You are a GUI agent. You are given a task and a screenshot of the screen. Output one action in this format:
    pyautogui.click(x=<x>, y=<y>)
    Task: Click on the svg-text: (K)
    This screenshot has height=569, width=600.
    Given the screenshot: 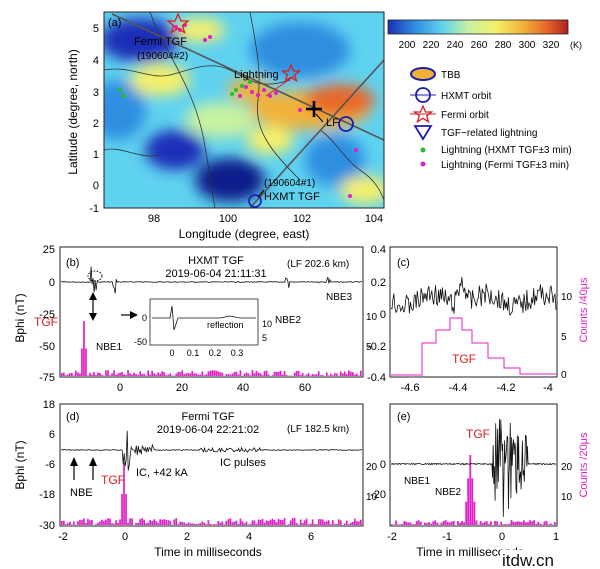 What is the action you would take?
    pyautogui.click(x=576, y=45)
    